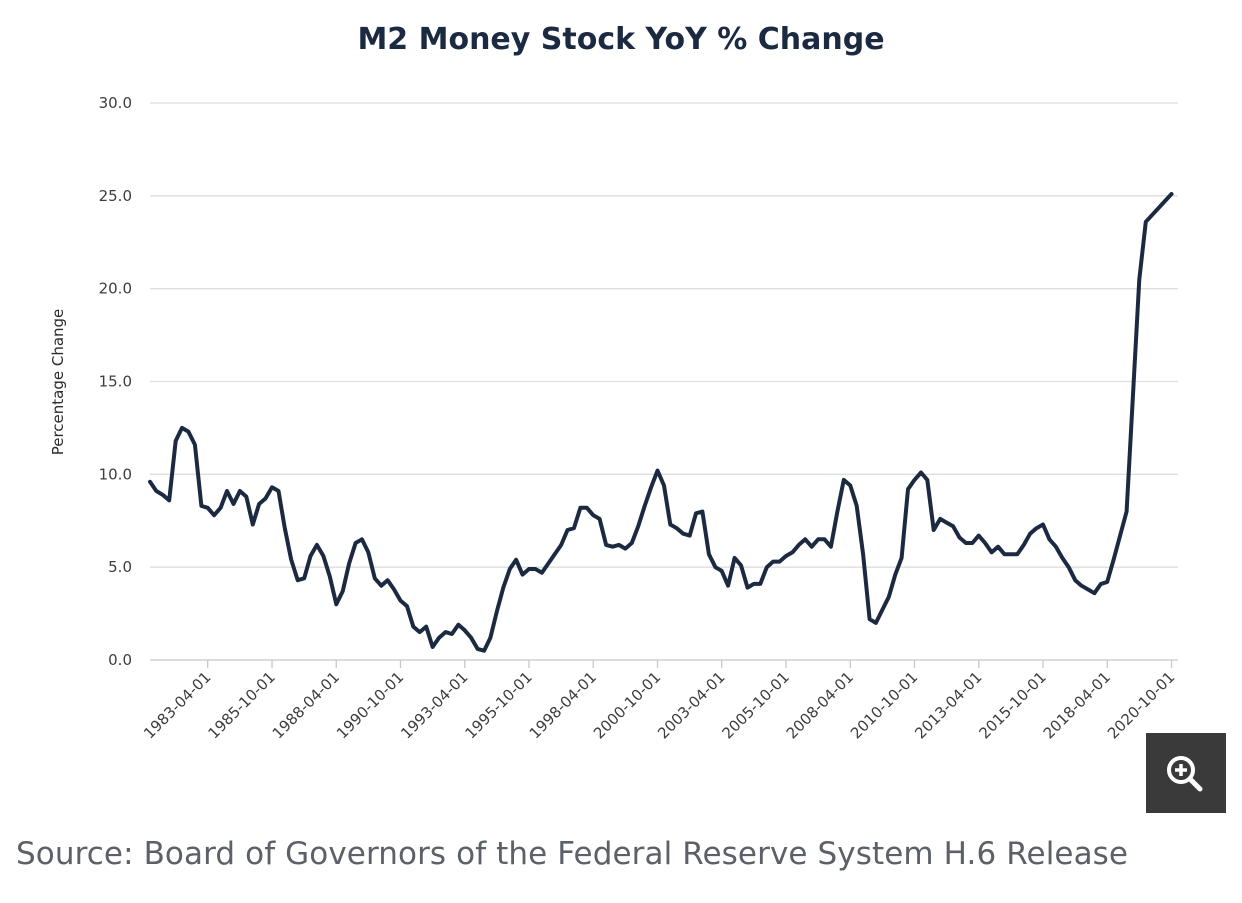 The width and height of the screenshot is (1242, 903). I want to click on y-tick-label: 10.0, so click(115, 474).